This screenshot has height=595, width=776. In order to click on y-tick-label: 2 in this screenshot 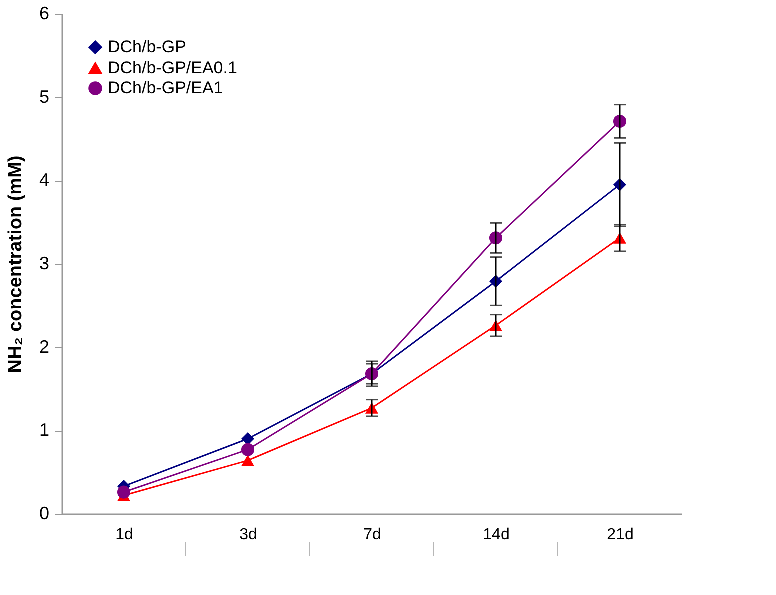, I will do `click(44, 346)`.